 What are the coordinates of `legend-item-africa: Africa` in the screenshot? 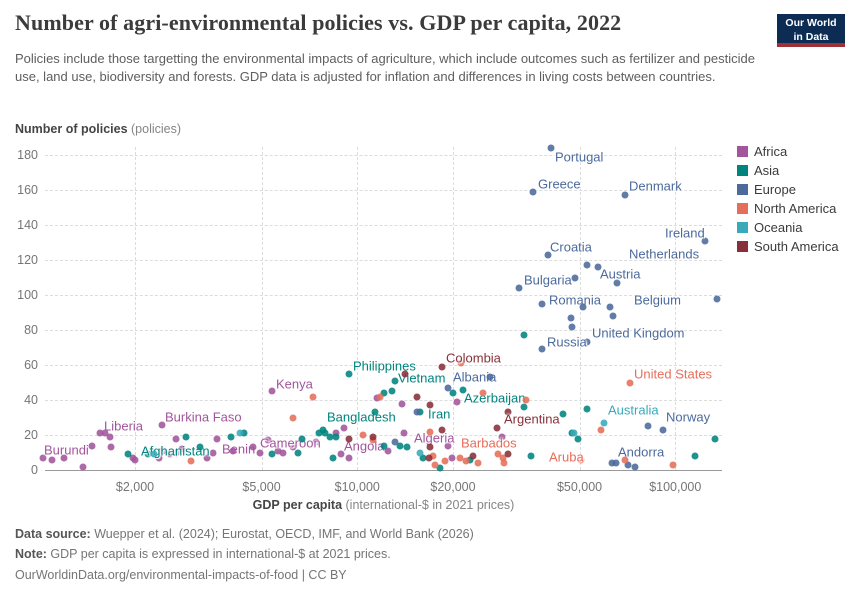 It's located at (788, 151).